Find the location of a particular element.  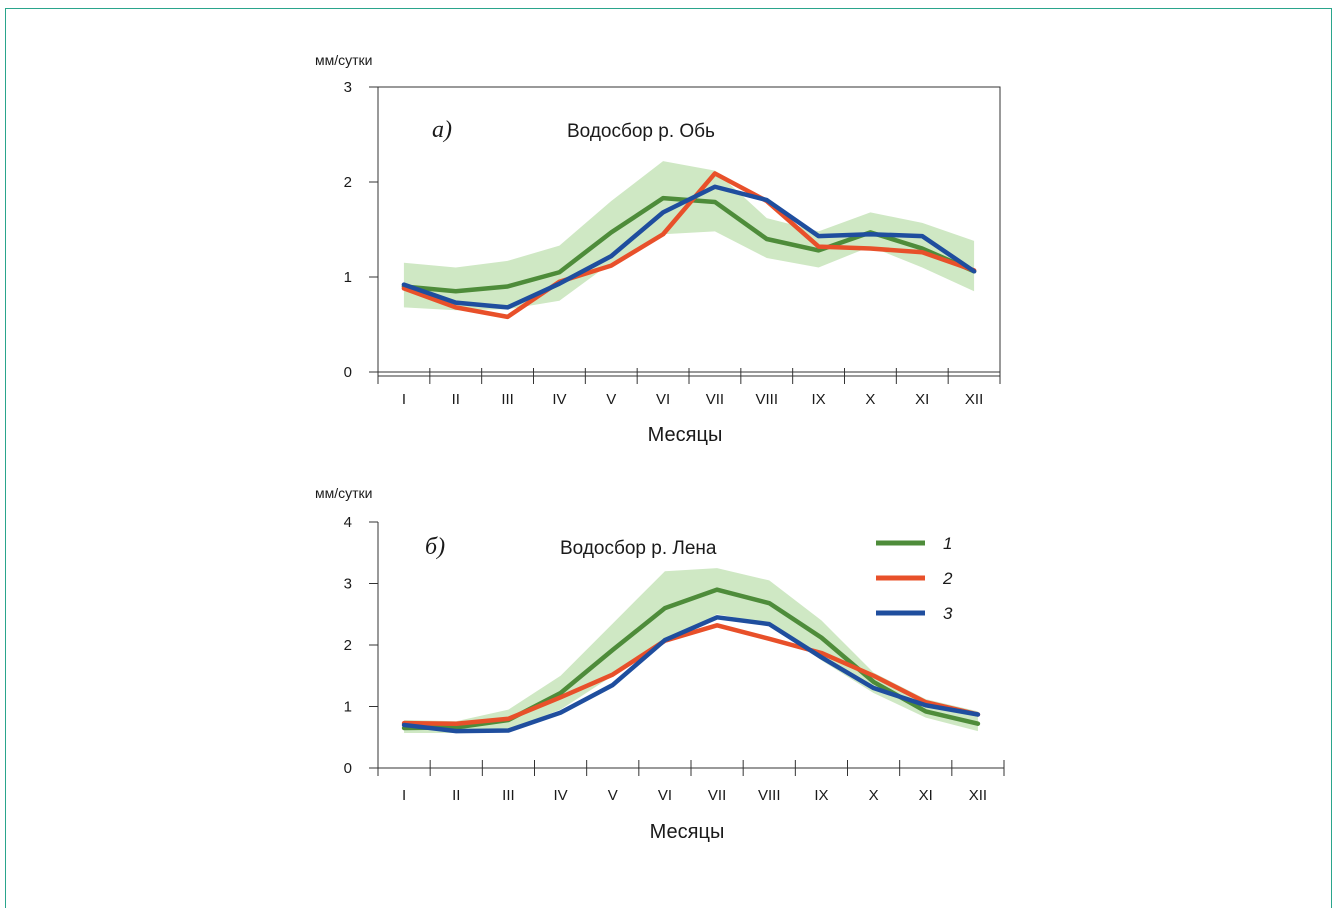

panel-label: б) is located at coordinates (435, 547).